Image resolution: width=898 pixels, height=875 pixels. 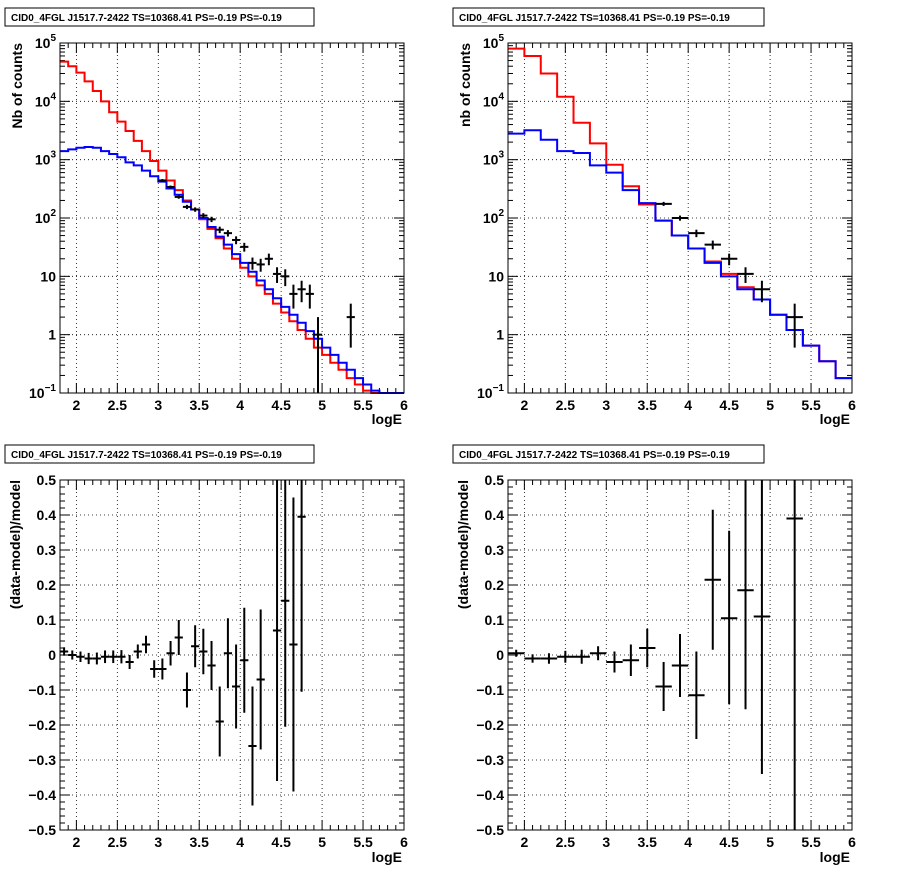 I want to click on y-tick-label: −0.5, so click(x=490, y=830).